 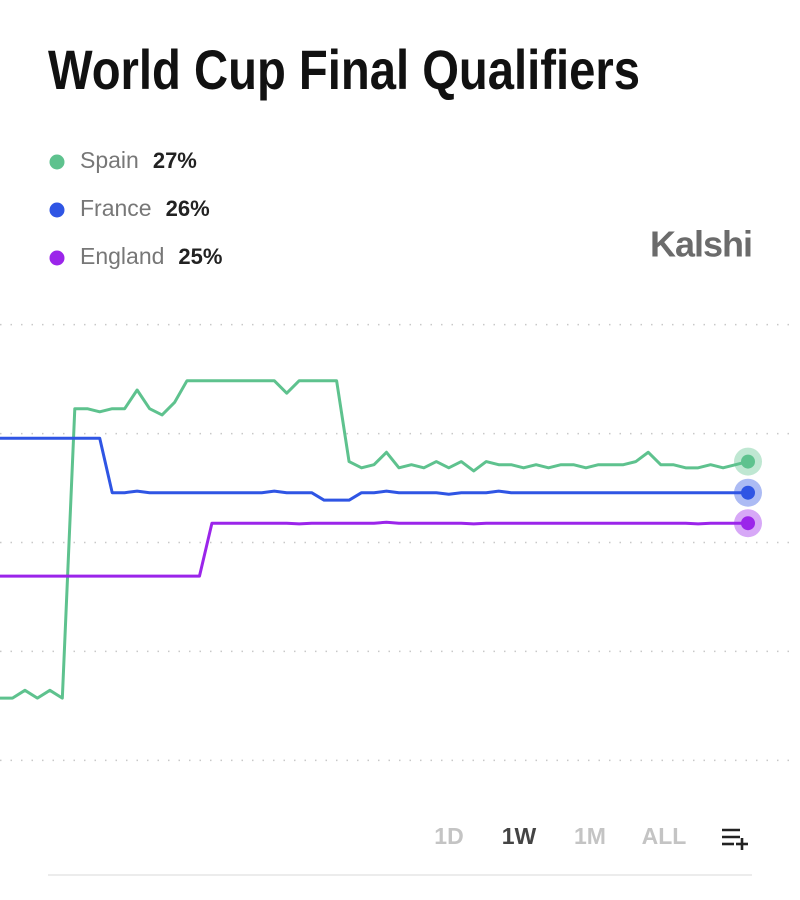 What do you see at coordinates (116, 208) in the screenshot?
I see `legend-name: France` at bounding box center [116, 208].